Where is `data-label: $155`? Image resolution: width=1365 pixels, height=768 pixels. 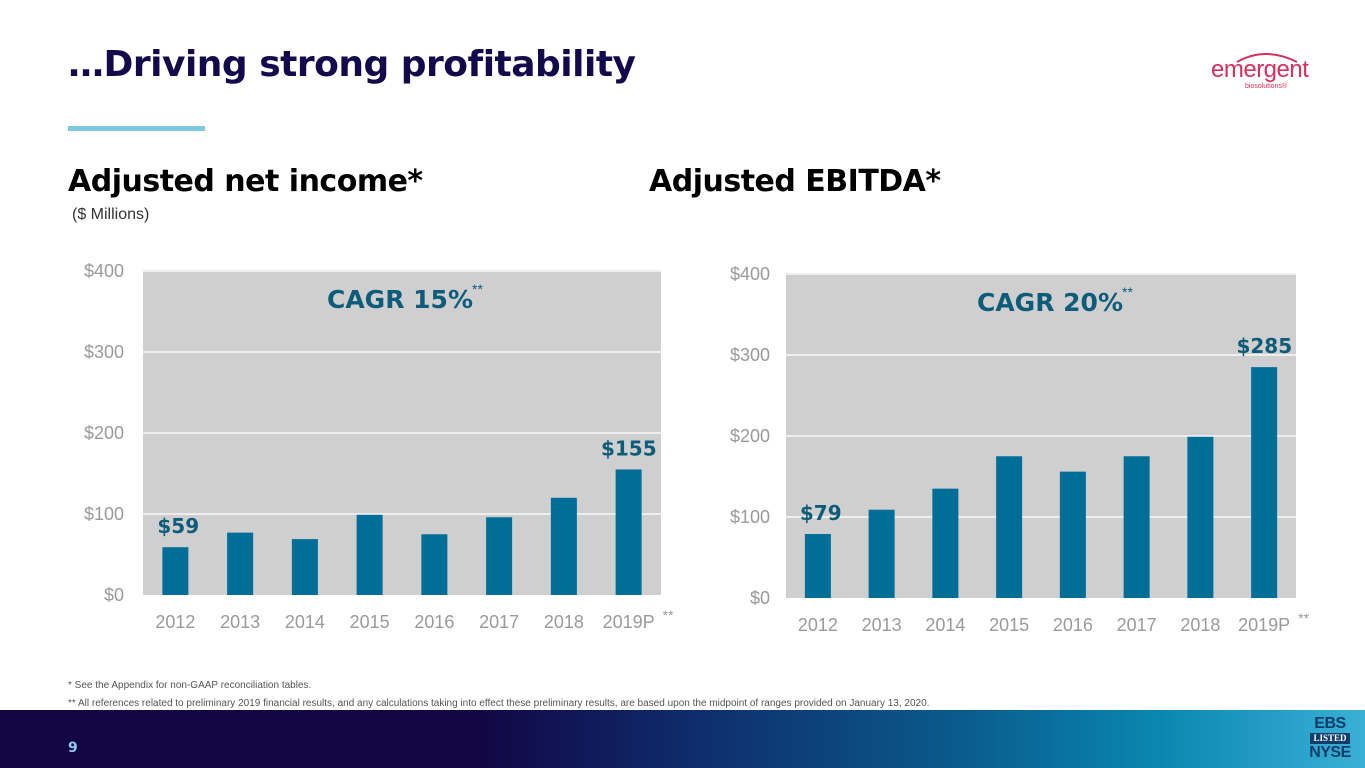 data-label: $155 is located at coordinates (629, 448).